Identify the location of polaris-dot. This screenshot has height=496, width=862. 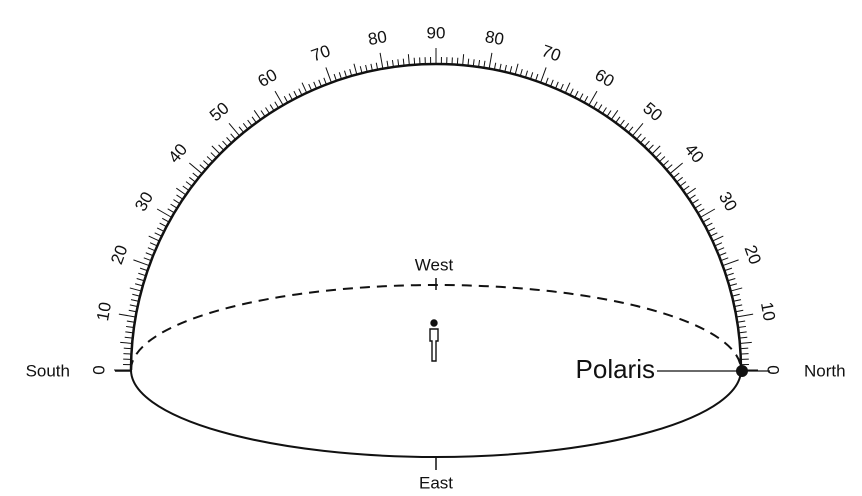
(742, 371).